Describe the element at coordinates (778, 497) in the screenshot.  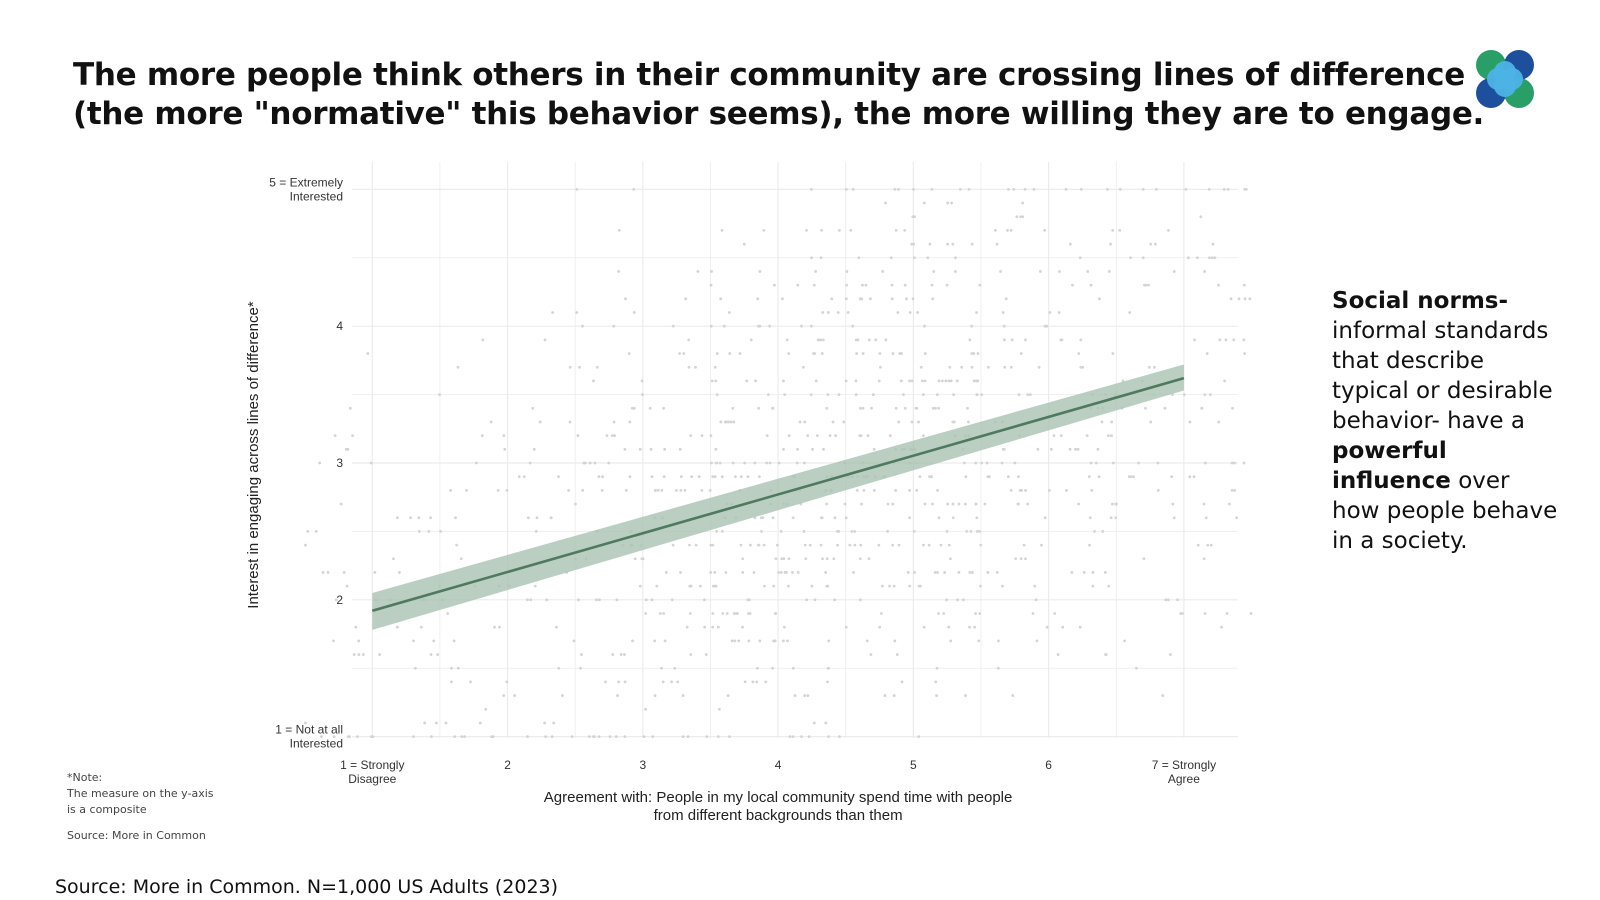
I see `confidence-band` at that location.